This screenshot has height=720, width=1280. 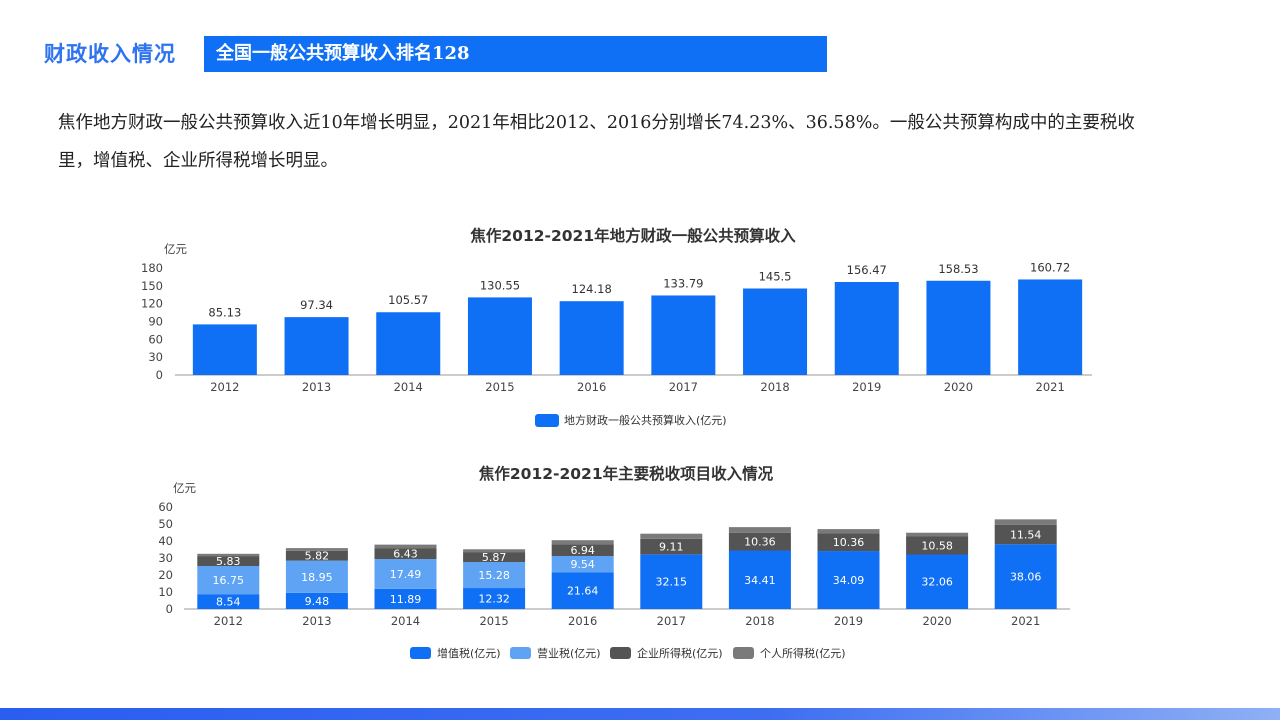 I want to click on segment-label: 8.54, so click(x=228, y=602).